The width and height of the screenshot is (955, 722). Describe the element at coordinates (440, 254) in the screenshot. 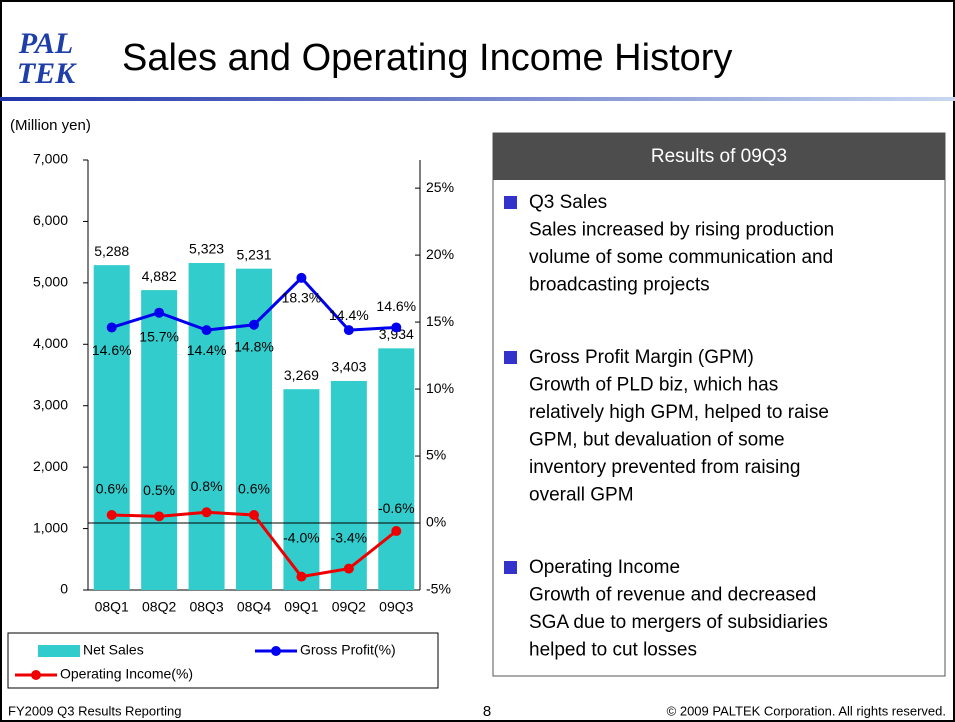

I see `y2-tick-label: 20%` at that location.